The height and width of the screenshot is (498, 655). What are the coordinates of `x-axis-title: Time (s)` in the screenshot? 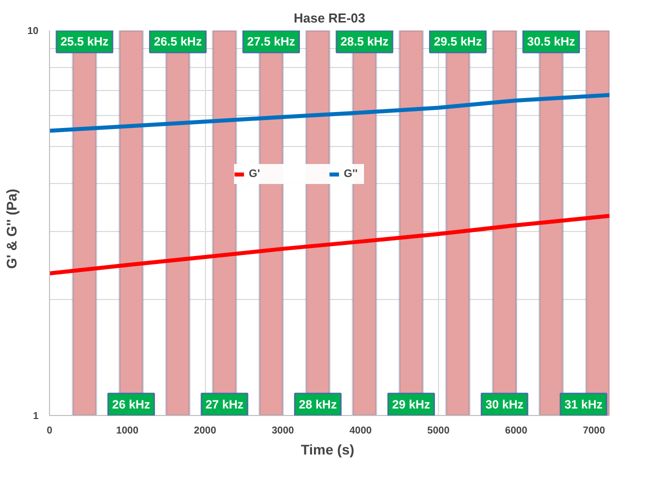 It's located at (327, 450).